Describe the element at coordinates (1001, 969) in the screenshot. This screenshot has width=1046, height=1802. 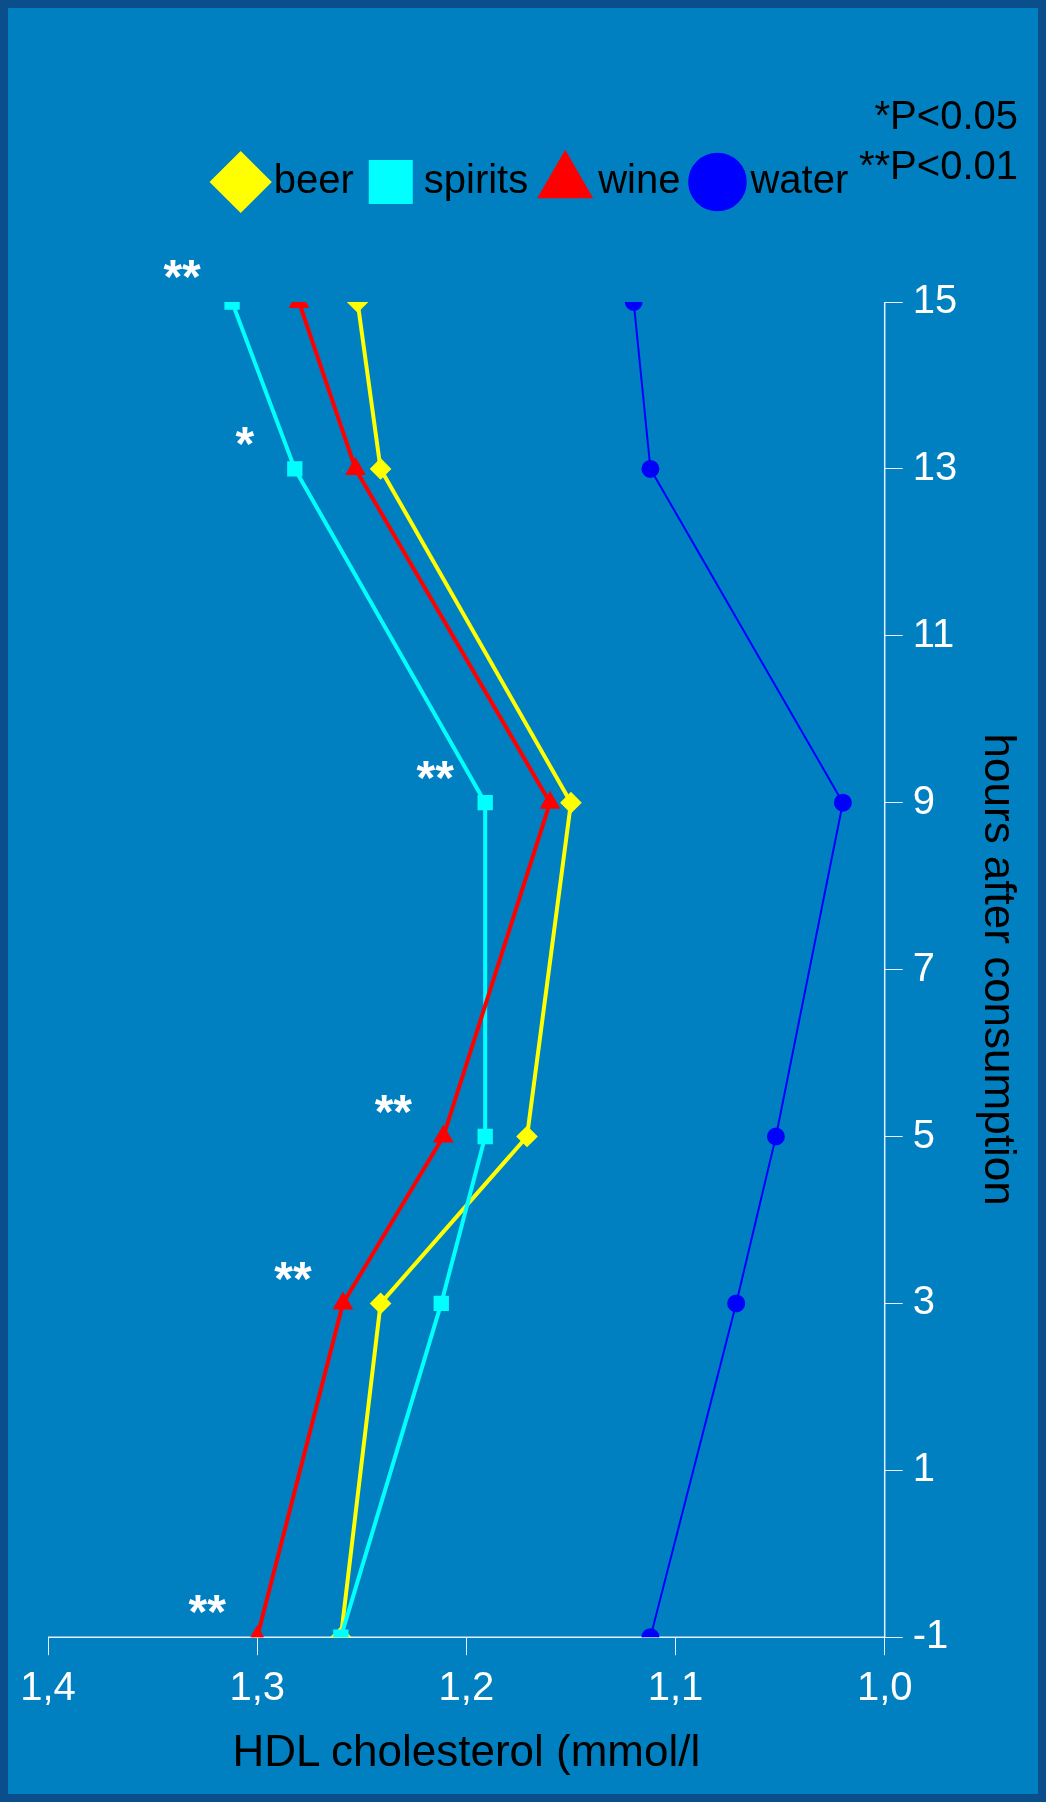
I see `y-axis-title: hours after consumption` at that location.